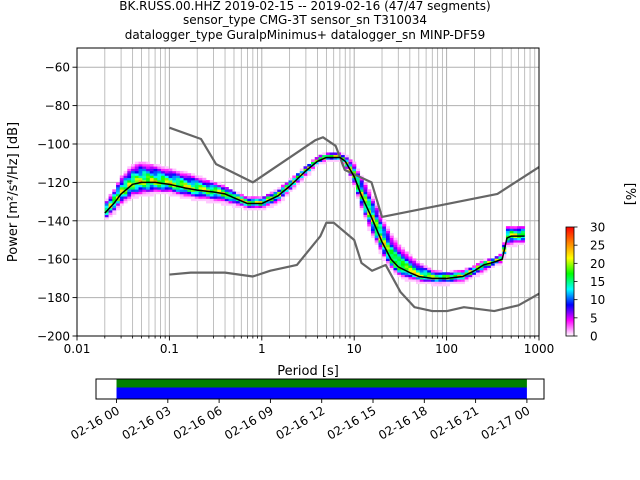 This screenshot has width=640, height=480. I want to click on nlnm-line, so click(354, 267).